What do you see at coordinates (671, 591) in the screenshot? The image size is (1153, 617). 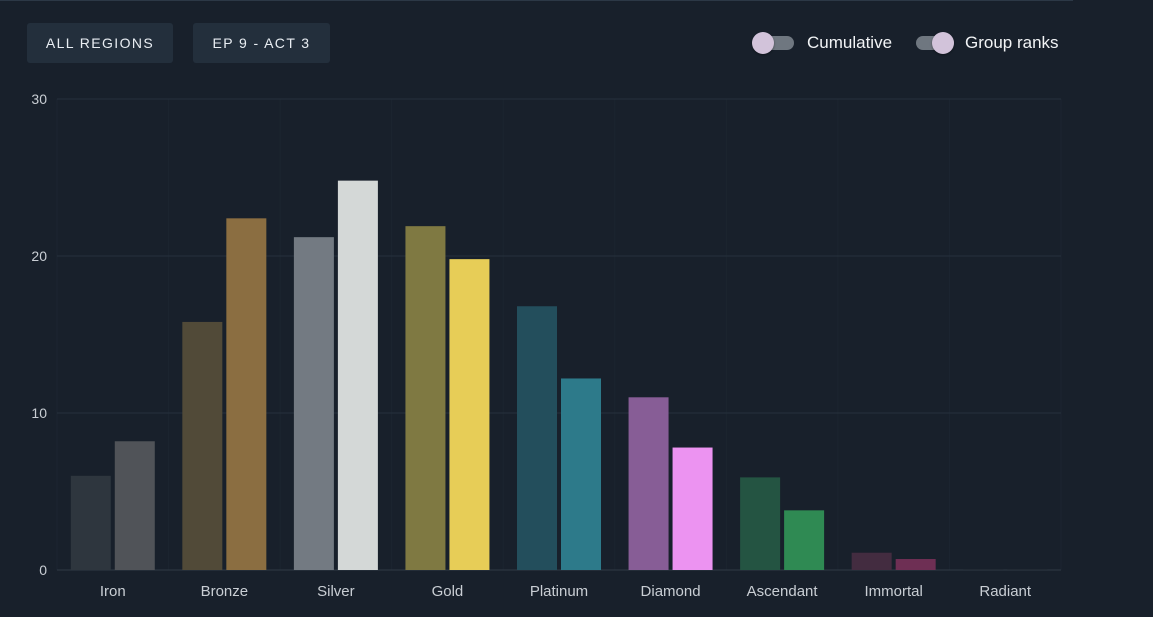 I see `x-tick-label-diamond: Diamond` at bounding box center [671, 591].